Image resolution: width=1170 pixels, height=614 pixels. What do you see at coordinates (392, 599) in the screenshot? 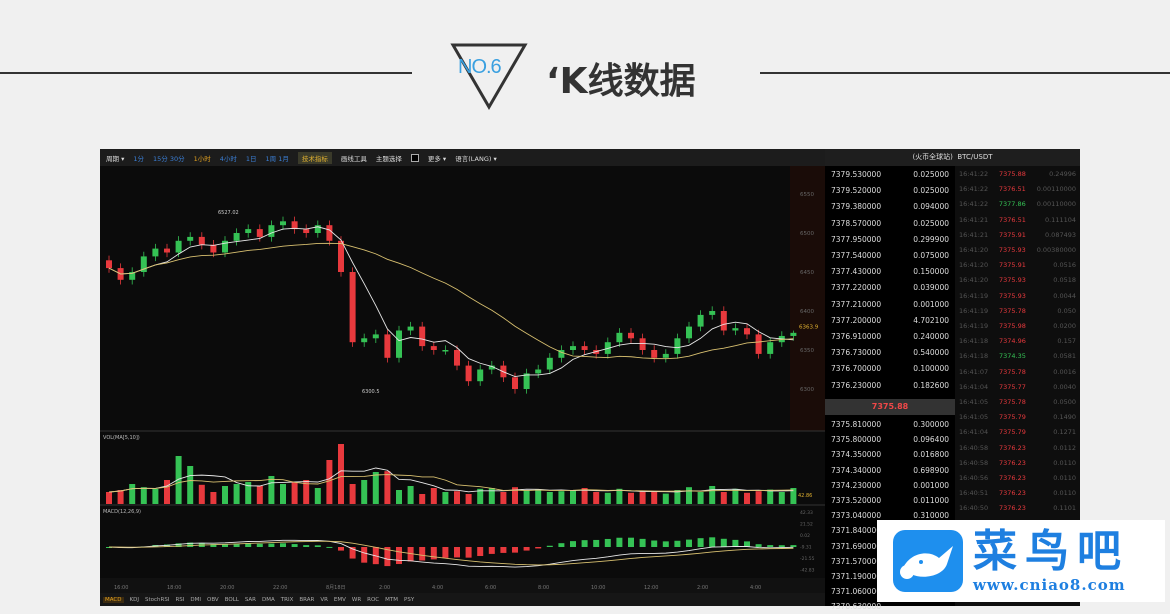
I see `indicator-tab: MTM` at bounding box center [392, 599].